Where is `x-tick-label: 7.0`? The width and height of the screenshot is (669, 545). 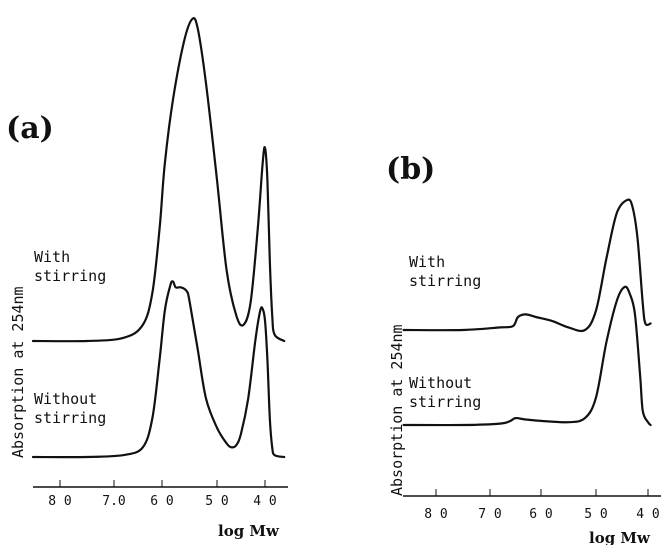 x-tick-label: 7.0 is located at coordinates (113, 501).